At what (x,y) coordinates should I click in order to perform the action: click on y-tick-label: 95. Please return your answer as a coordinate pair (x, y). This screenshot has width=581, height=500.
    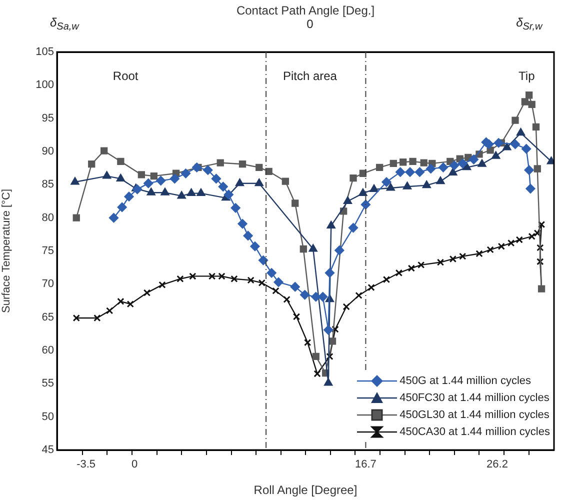
    Looking at the image, I should click on (48, 118).